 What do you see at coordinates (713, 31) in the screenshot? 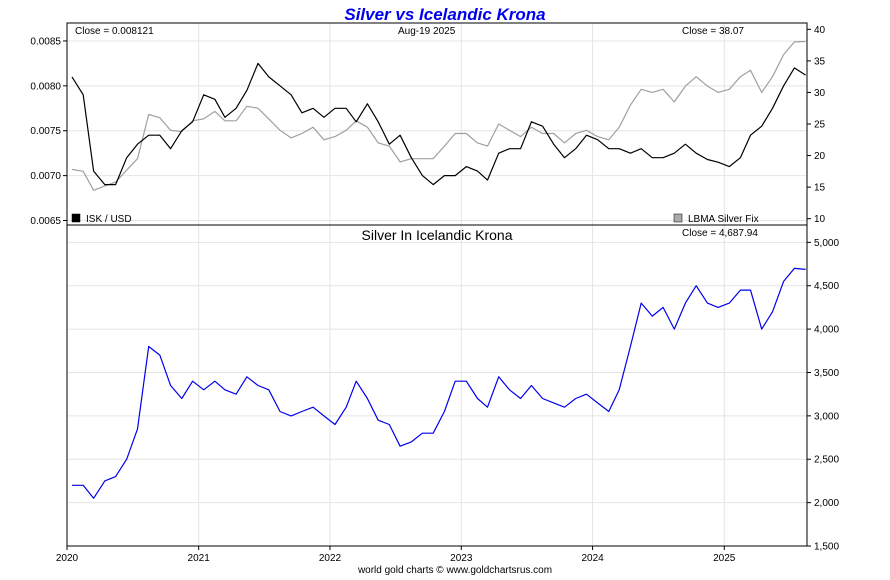
I see `top-right-close-label: Close = 38.07` at bounding box center [713, 31].